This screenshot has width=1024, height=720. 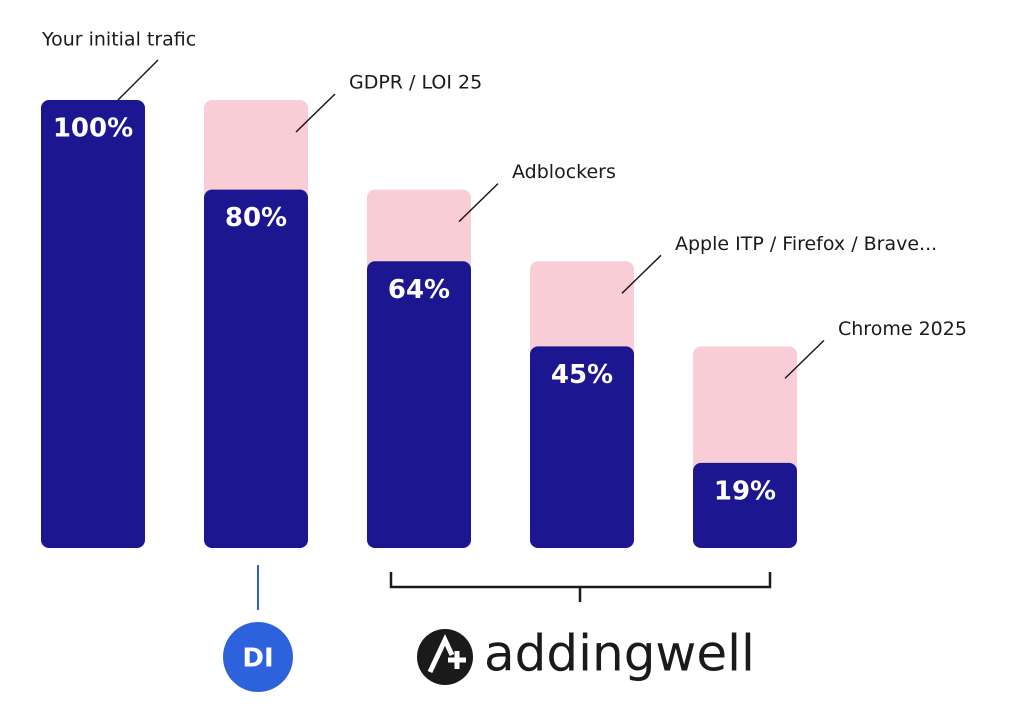 What do you see at coordinates (118, 40) in the screenshot?
I see `annotation: Your initial trafic` at bounding box center [118, 40].